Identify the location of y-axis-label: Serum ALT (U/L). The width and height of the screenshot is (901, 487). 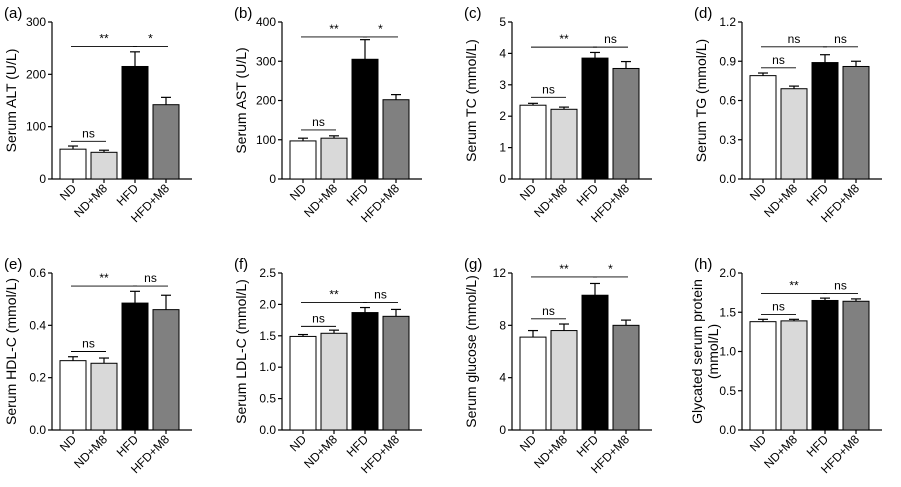
(11, 101).